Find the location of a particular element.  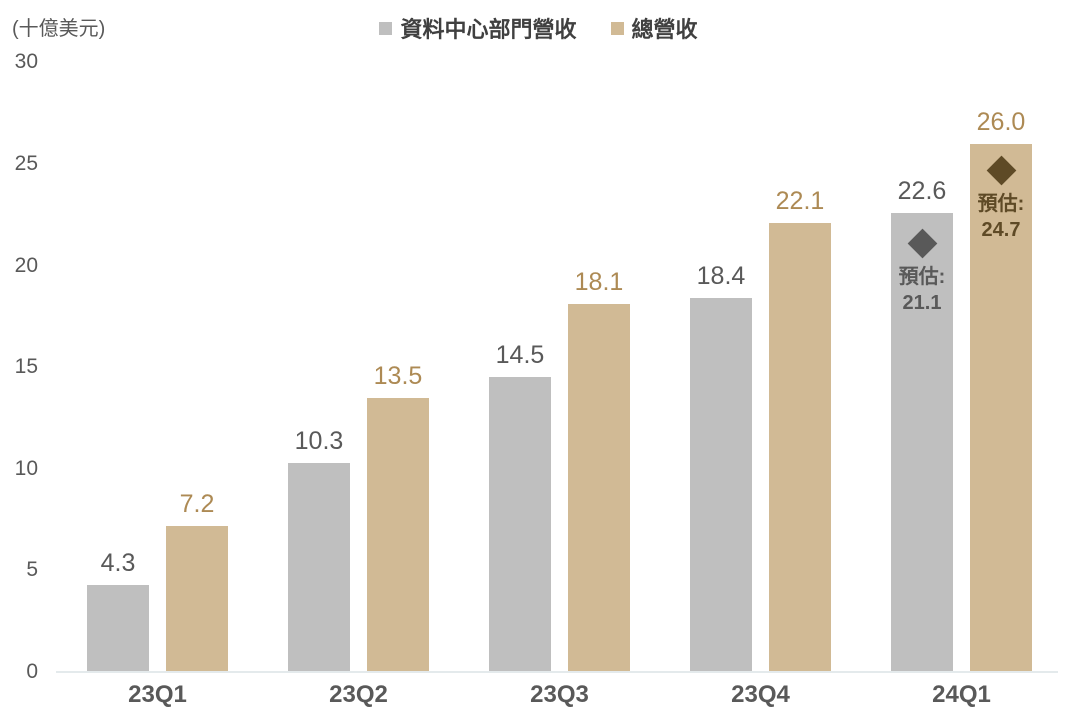

bar-datacenter-revenue-23Q4 is located at coordinates (721, 485).